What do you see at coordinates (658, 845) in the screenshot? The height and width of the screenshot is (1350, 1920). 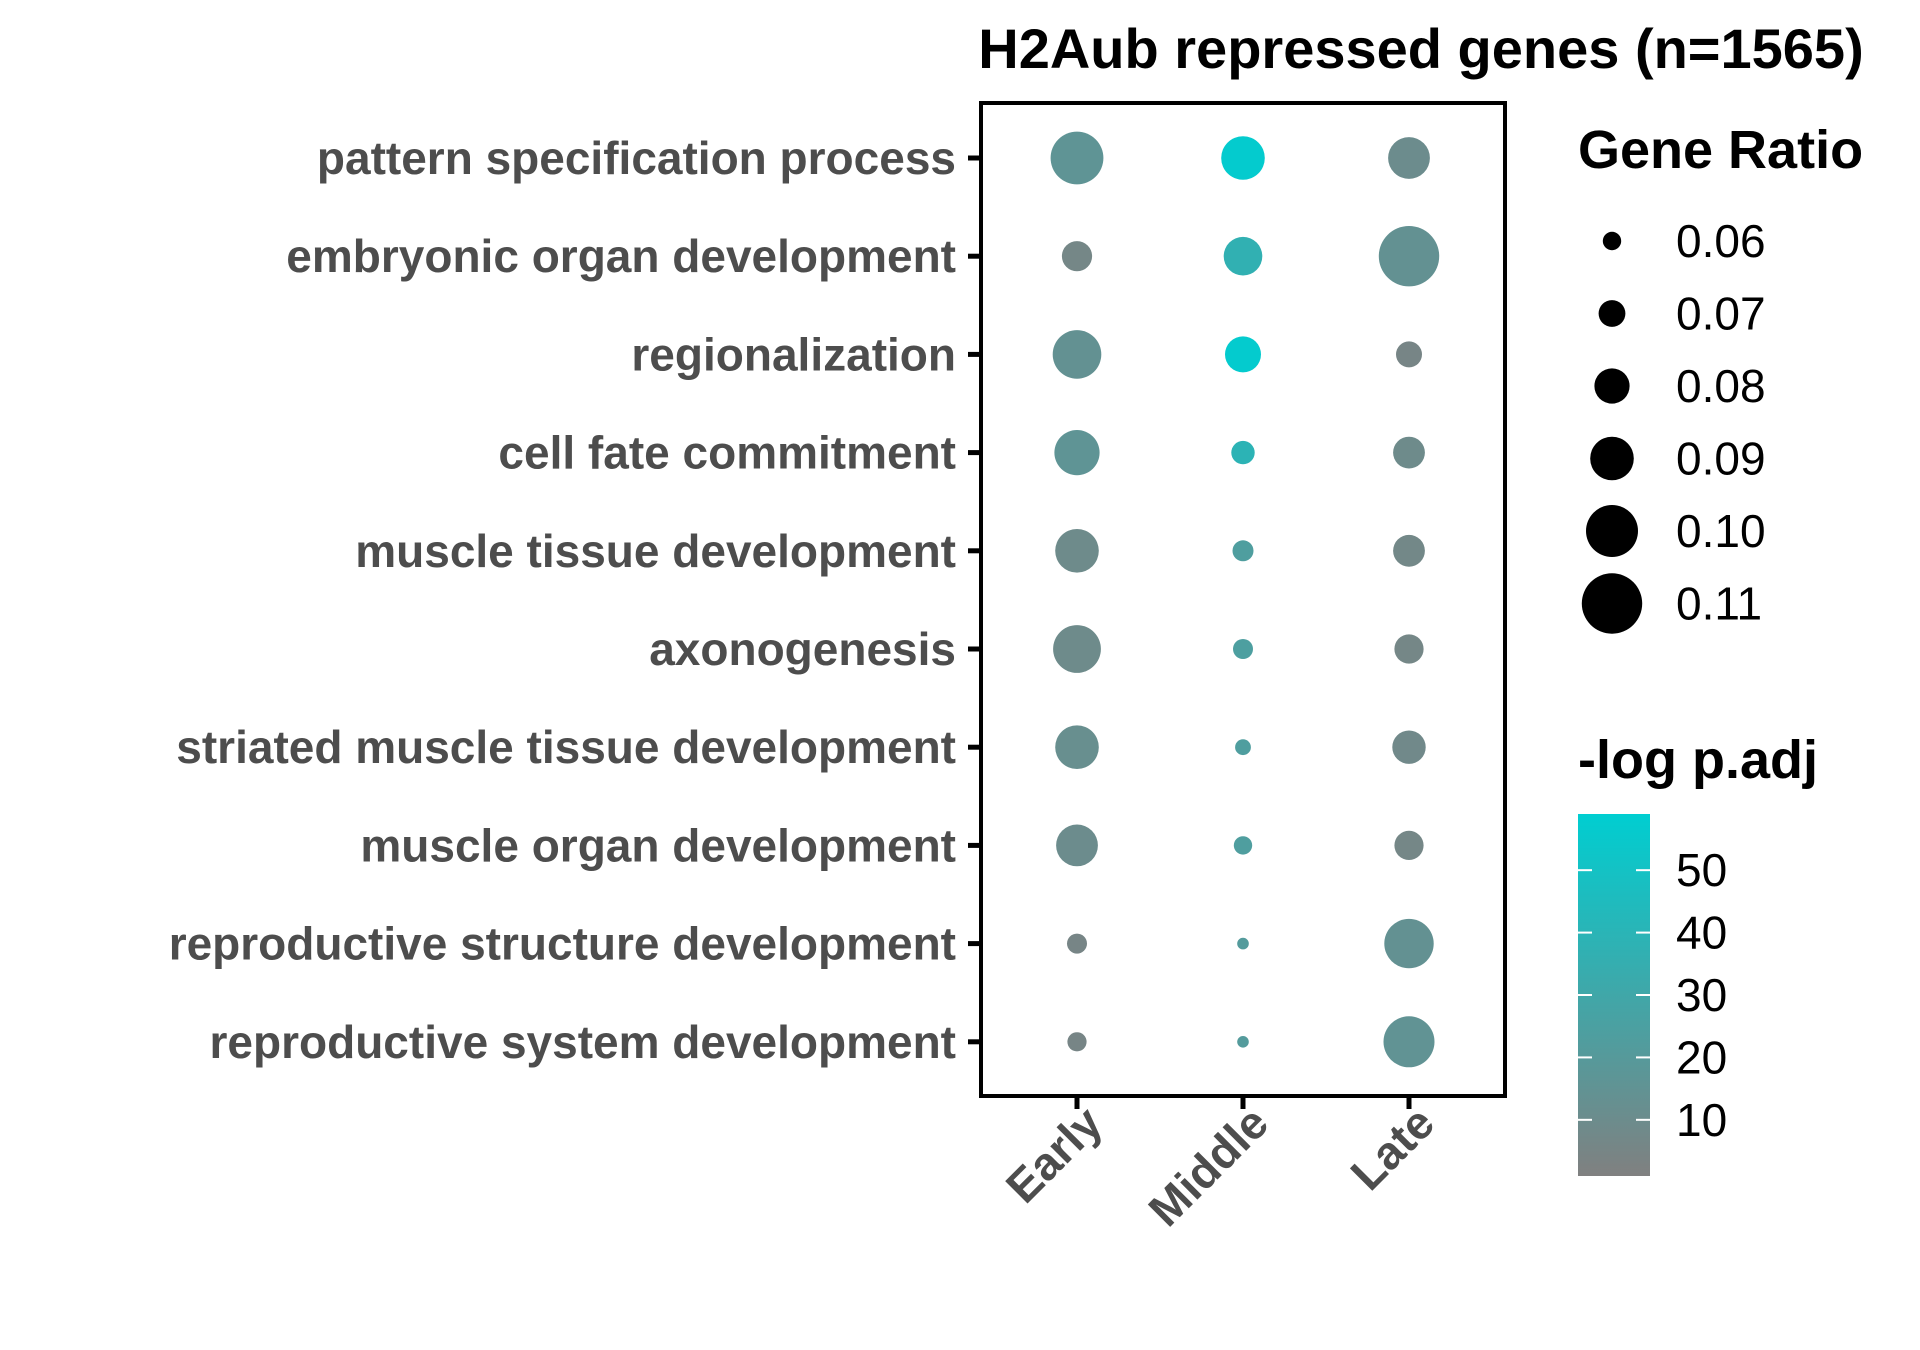 I see `y-tick-label: muscle organ development` at bounding box center [658, 845].